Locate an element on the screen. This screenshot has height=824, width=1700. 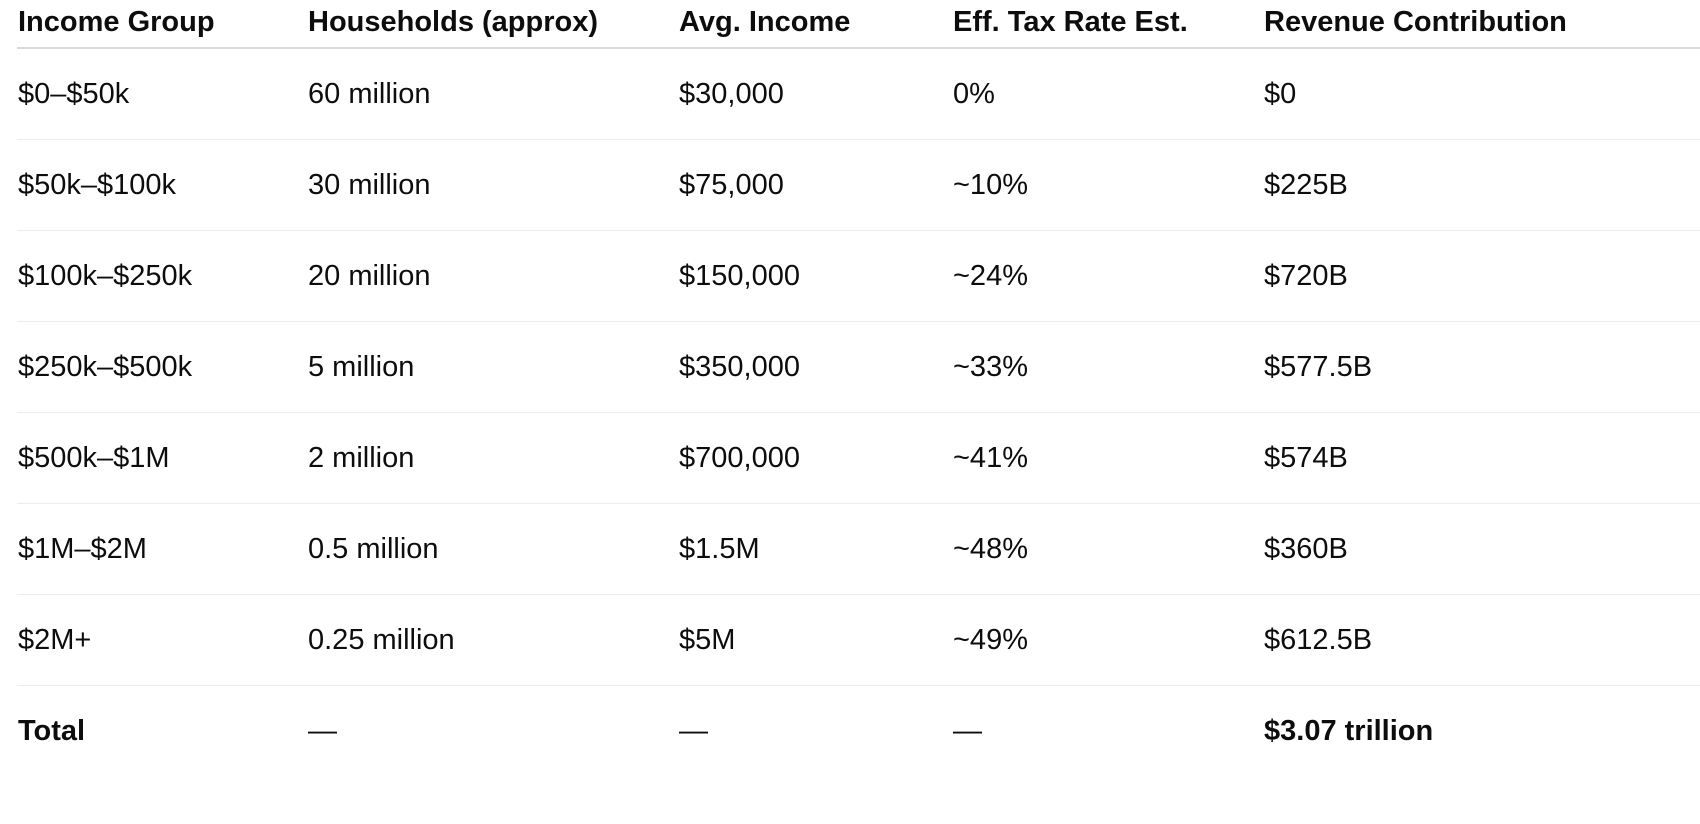
cell-households: 0.5 million is located at coordinates (492, 549).